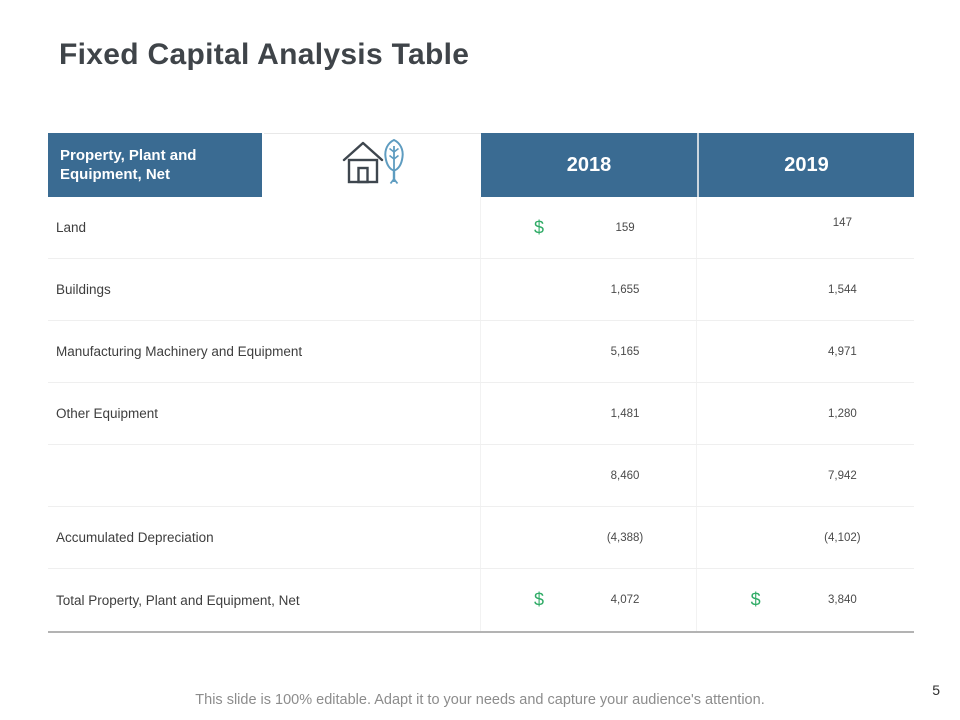 This screenshot has height=720, width=960. I want to click on table-row-accumulated-depreciation: Accumulated Depreciation (4,388) (4,102), so click(481, 538).